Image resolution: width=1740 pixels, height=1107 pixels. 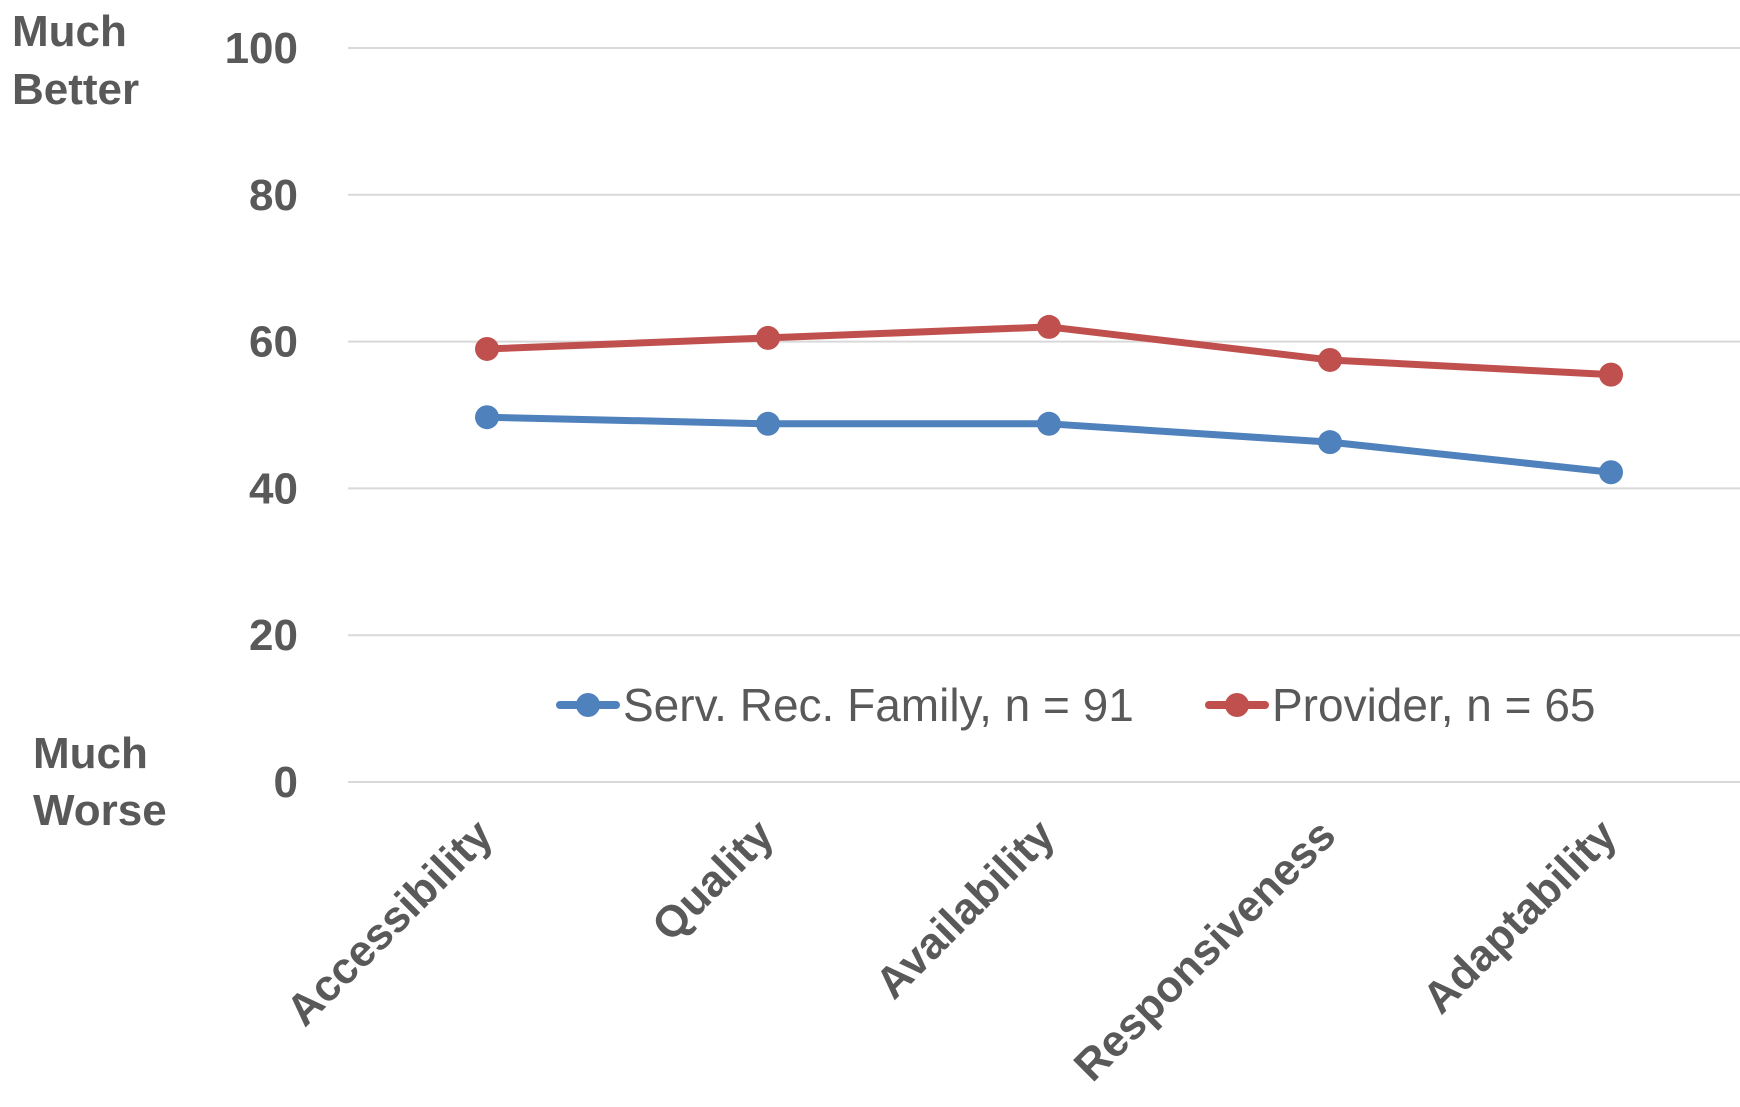 What do you see at coordinates (1519, 916) in the screenshot?
I see `x-tick-label-4: Adaptability` at bounding box center [1519, 916].